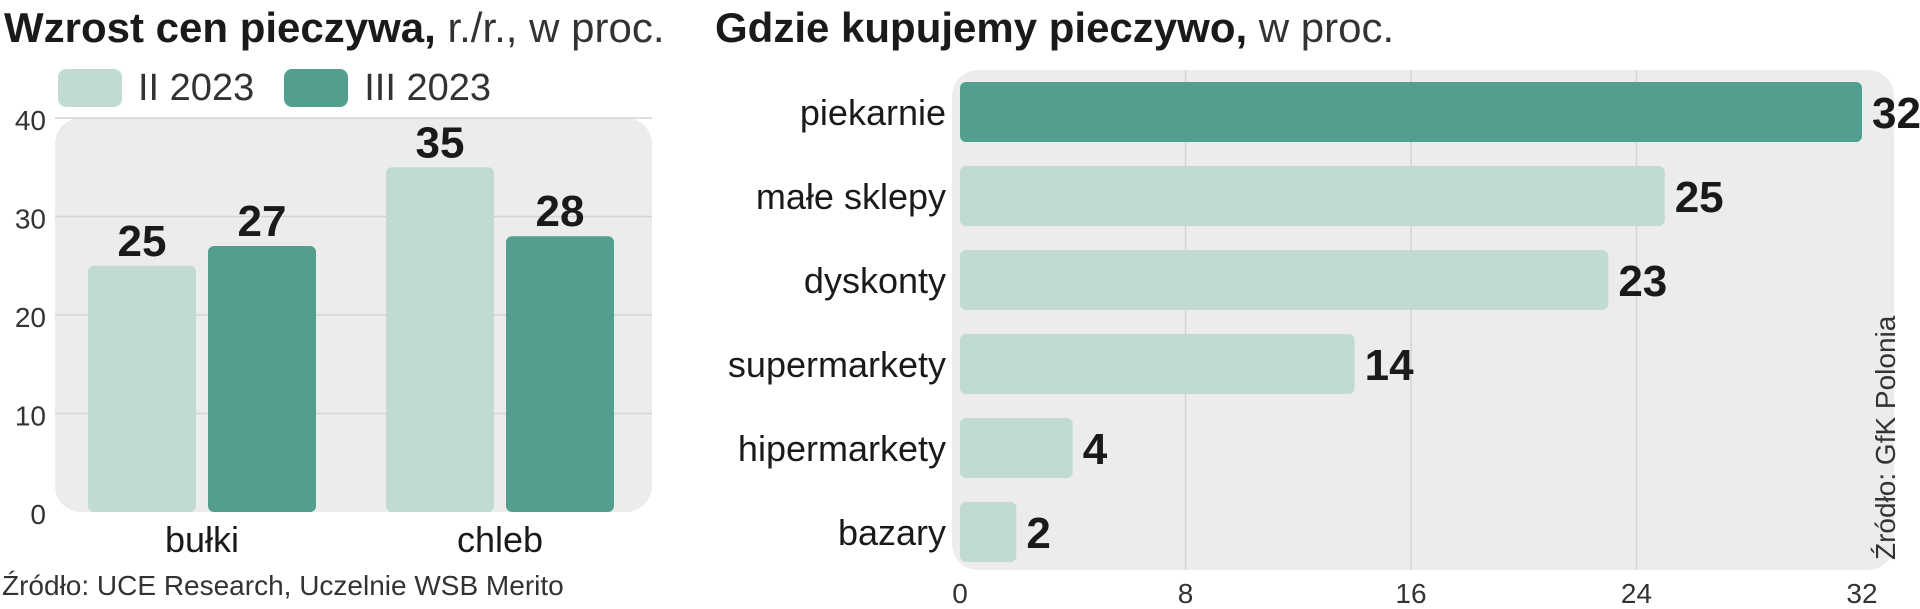  I want to click on left-bar-bułki-0, so click(142, 388).